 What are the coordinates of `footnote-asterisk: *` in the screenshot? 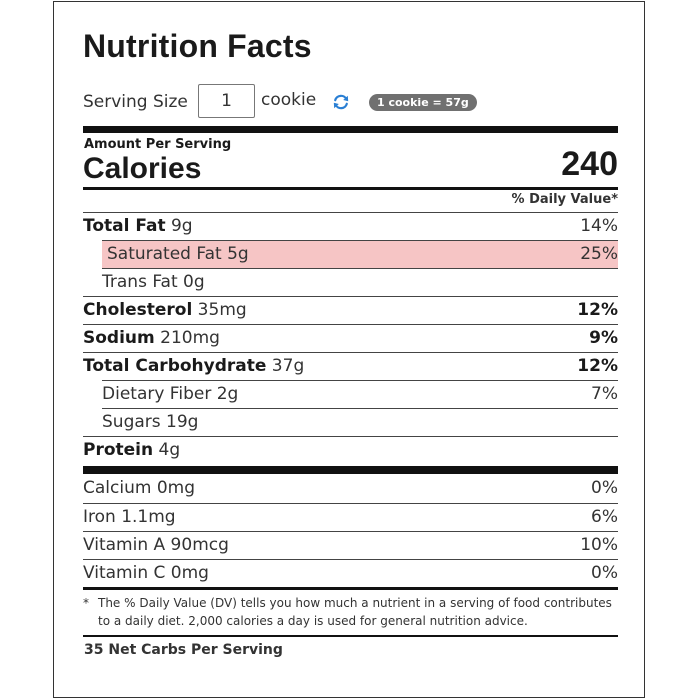 It's located at (86, 603).